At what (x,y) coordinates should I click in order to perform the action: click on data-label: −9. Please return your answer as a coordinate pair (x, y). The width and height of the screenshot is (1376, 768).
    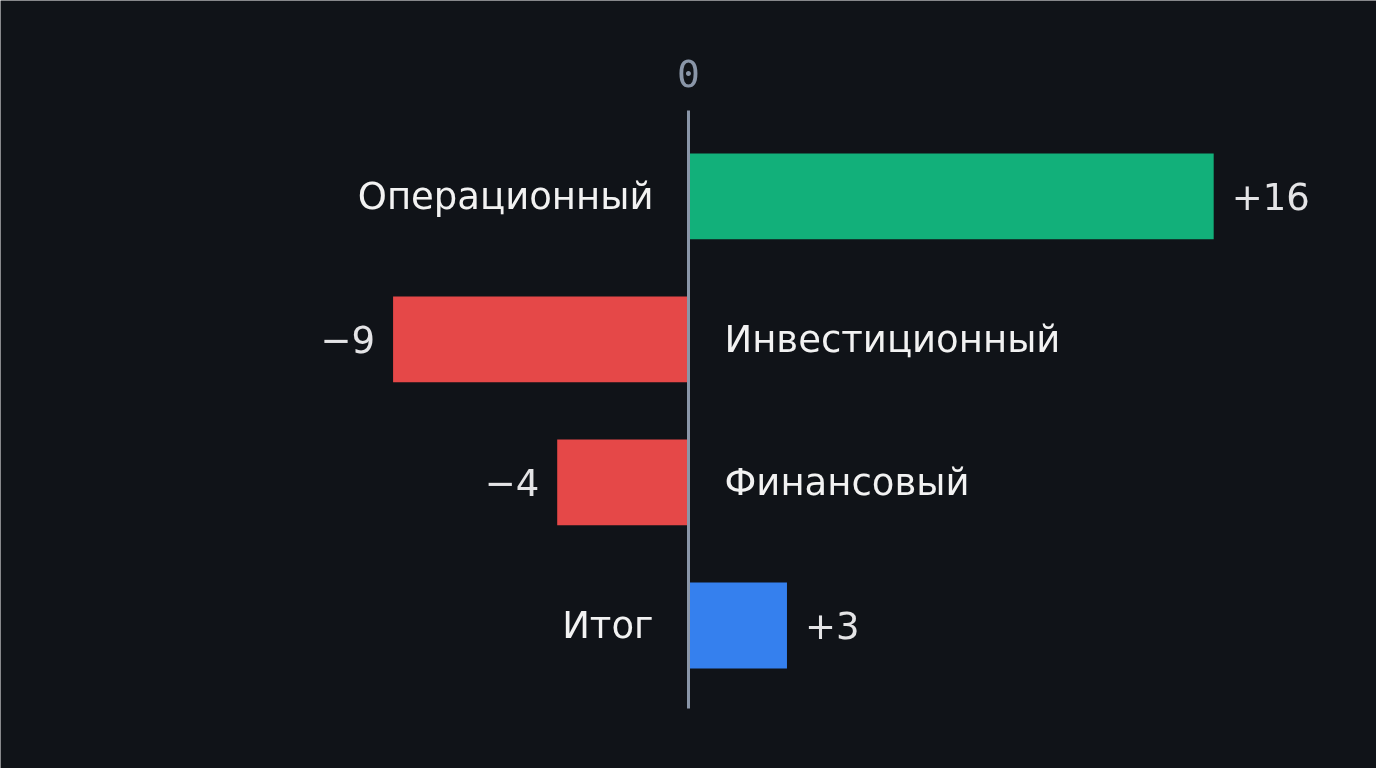
    Looking at the image, I should click on (348, 340).